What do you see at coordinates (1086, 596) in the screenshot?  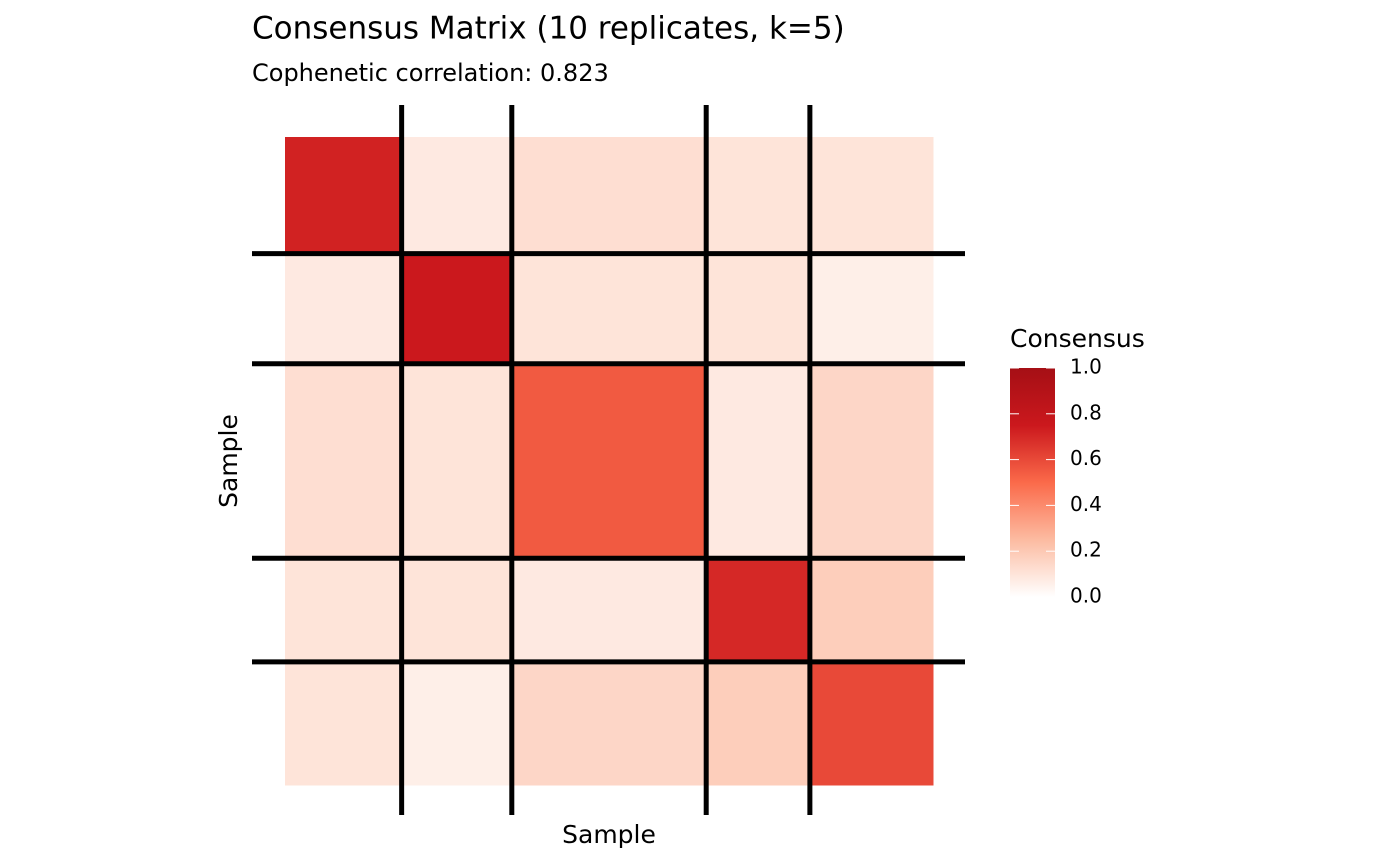 I see `colorbar-tick-label: 0.0` at bounding box center [1086, 596].